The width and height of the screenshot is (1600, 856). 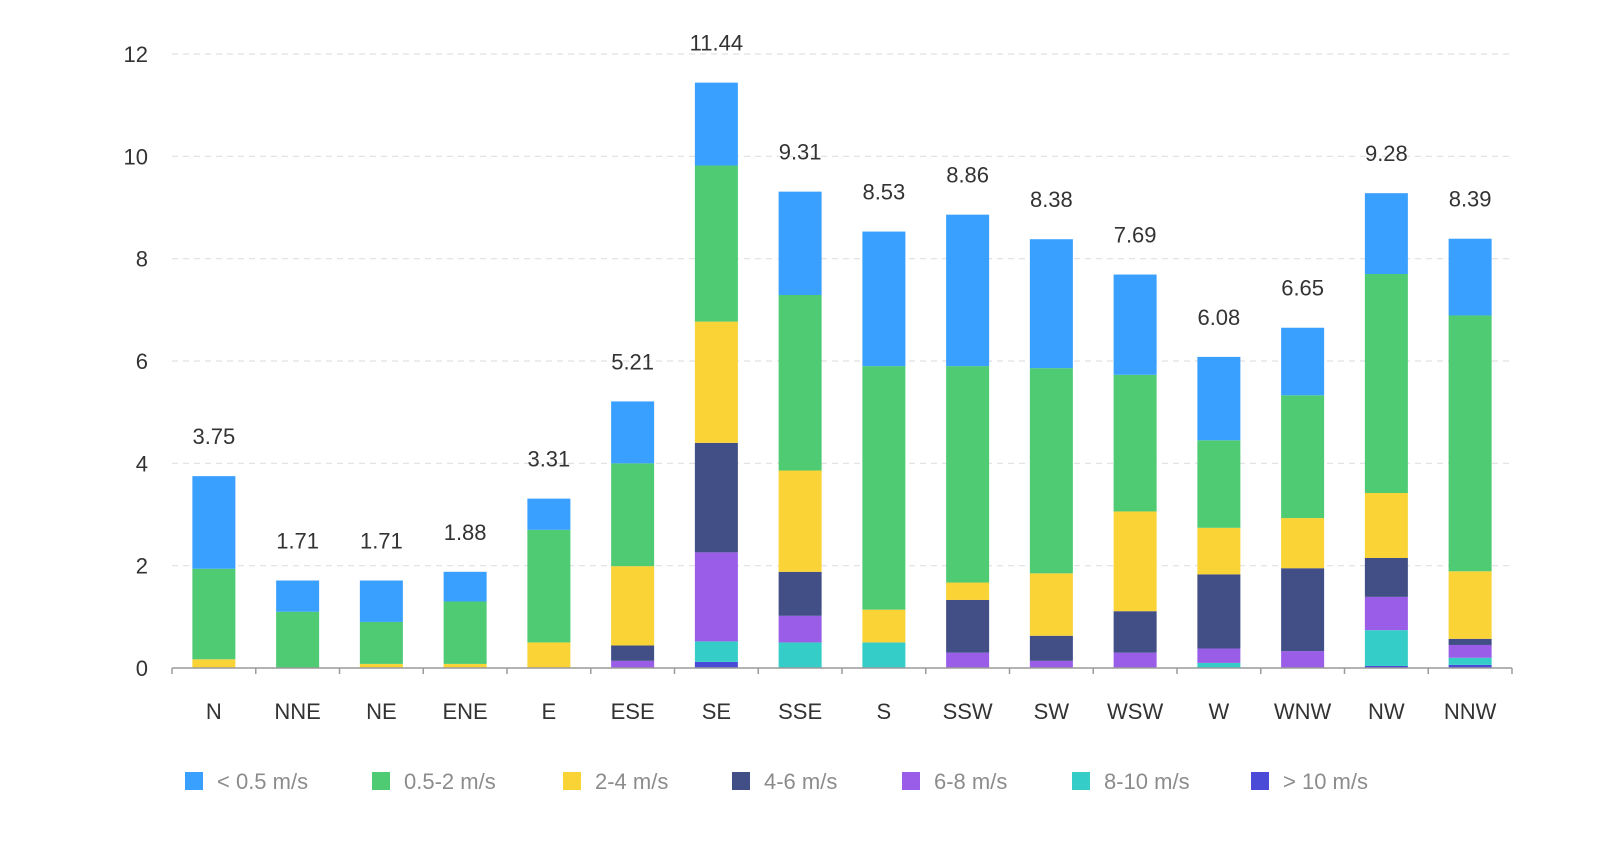 I want to click on y-tick-label: 12, so click(x=136, y=54).